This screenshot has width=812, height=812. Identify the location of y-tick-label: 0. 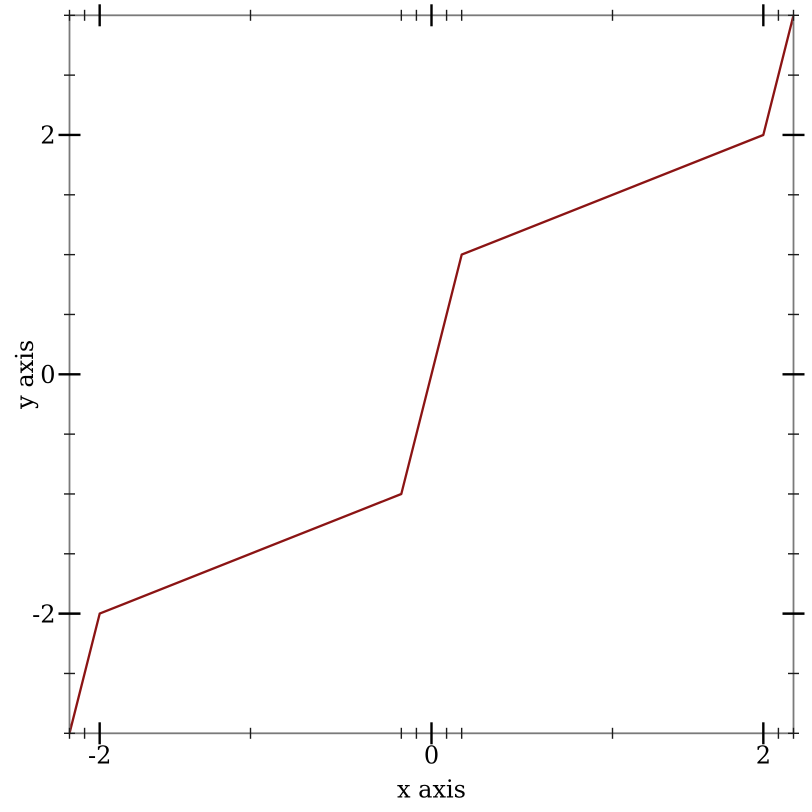
(47, 375).